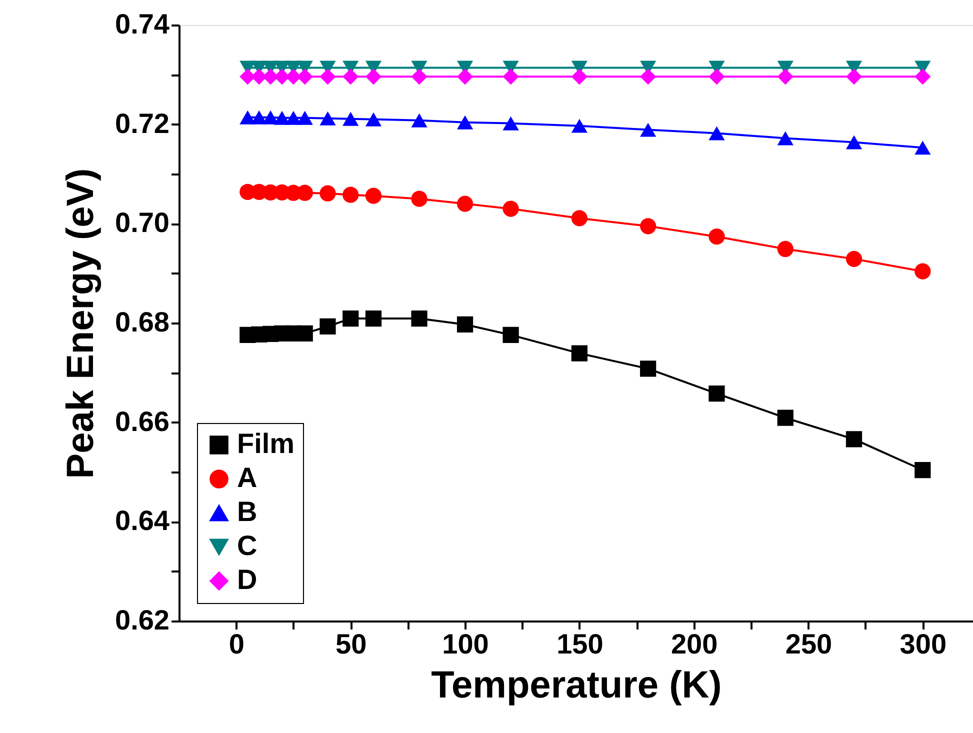 The width and height of the screenshot is (973, 733). Describe the element at coordinates (142, 520) in the screenshot. I see `y-tick-label: 0.64` at that location.